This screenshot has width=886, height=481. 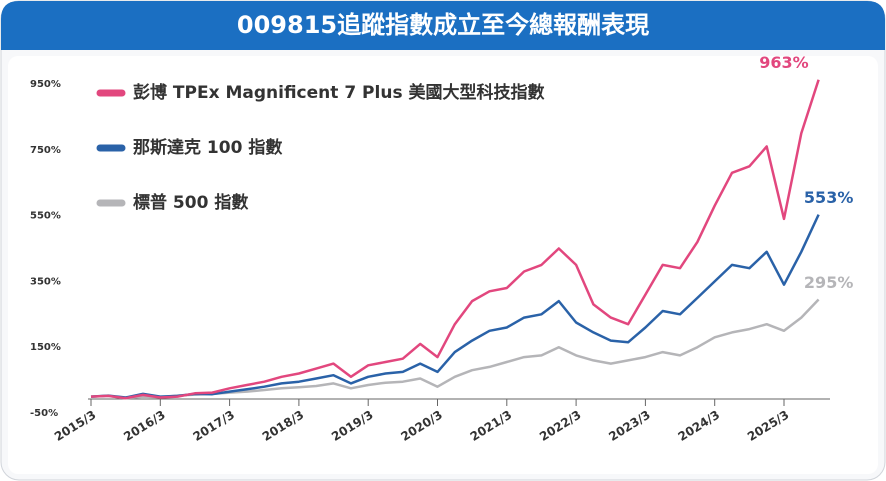 What do you see at coordinates (44, 413) in the screenshot?
I see `y-tick-label: -50%` at bounding box center [44, 413].